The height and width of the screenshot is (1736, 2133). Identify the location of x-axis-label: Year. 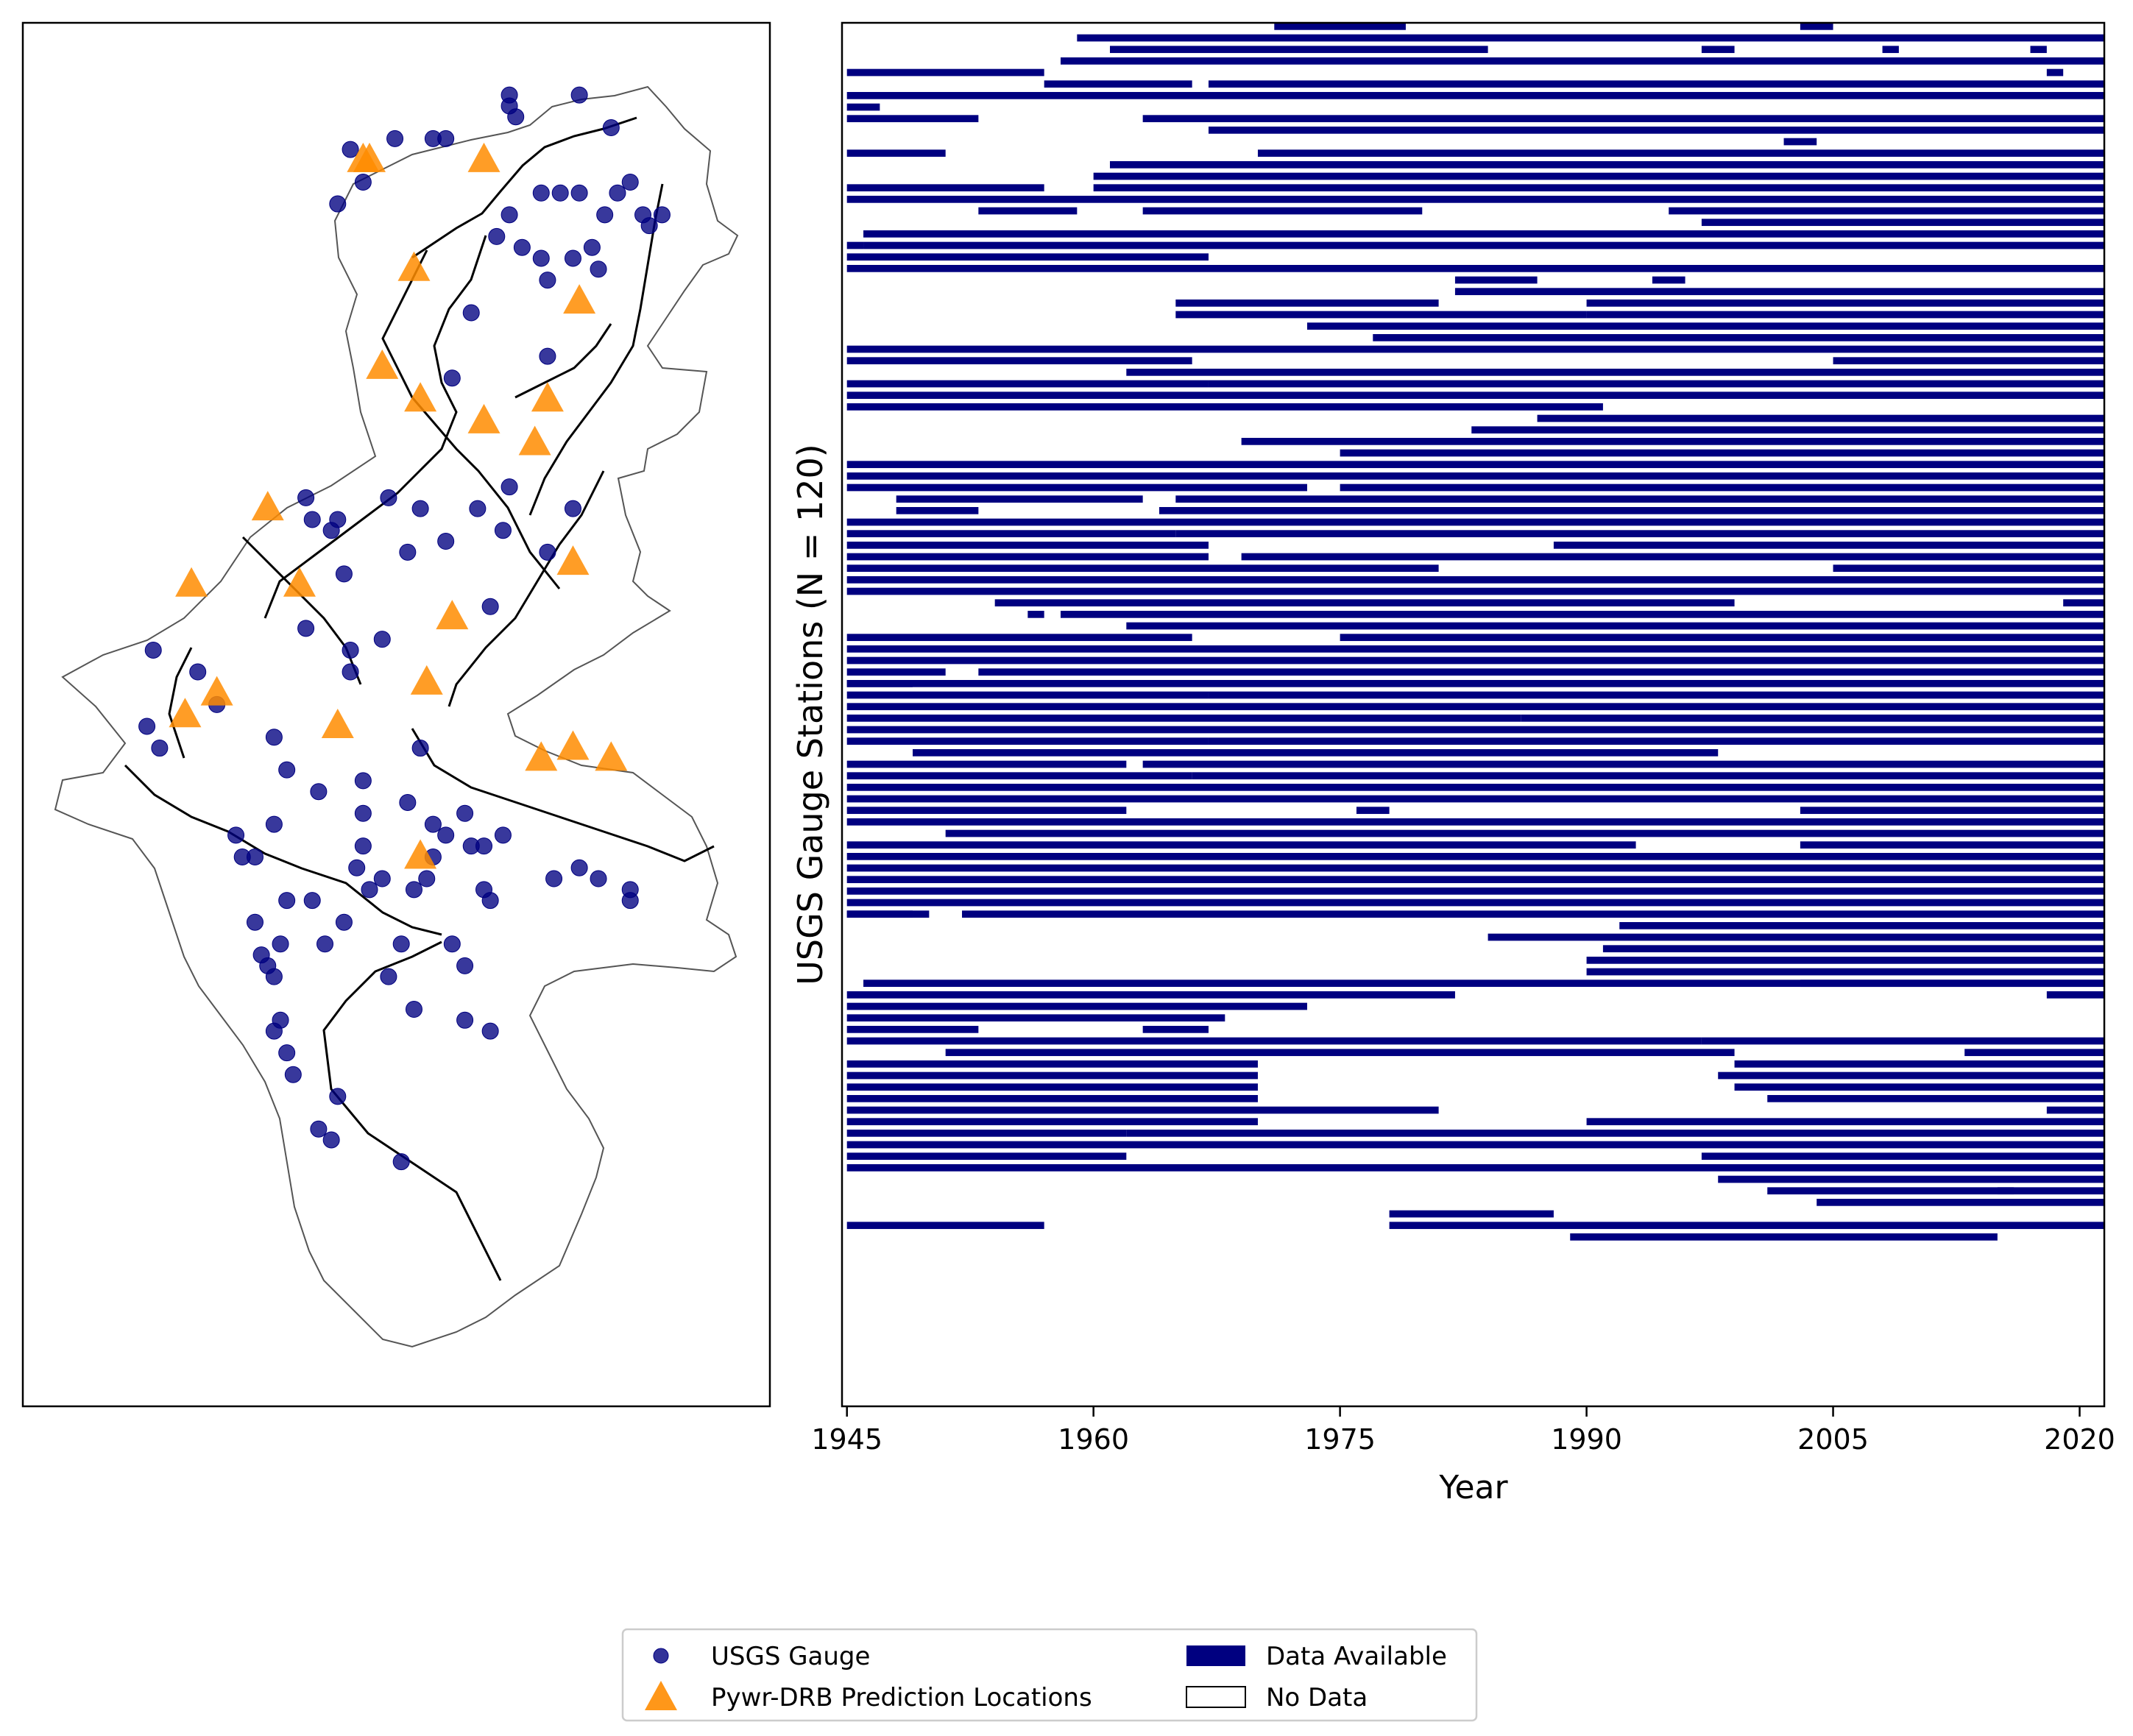
(1473, 1487).